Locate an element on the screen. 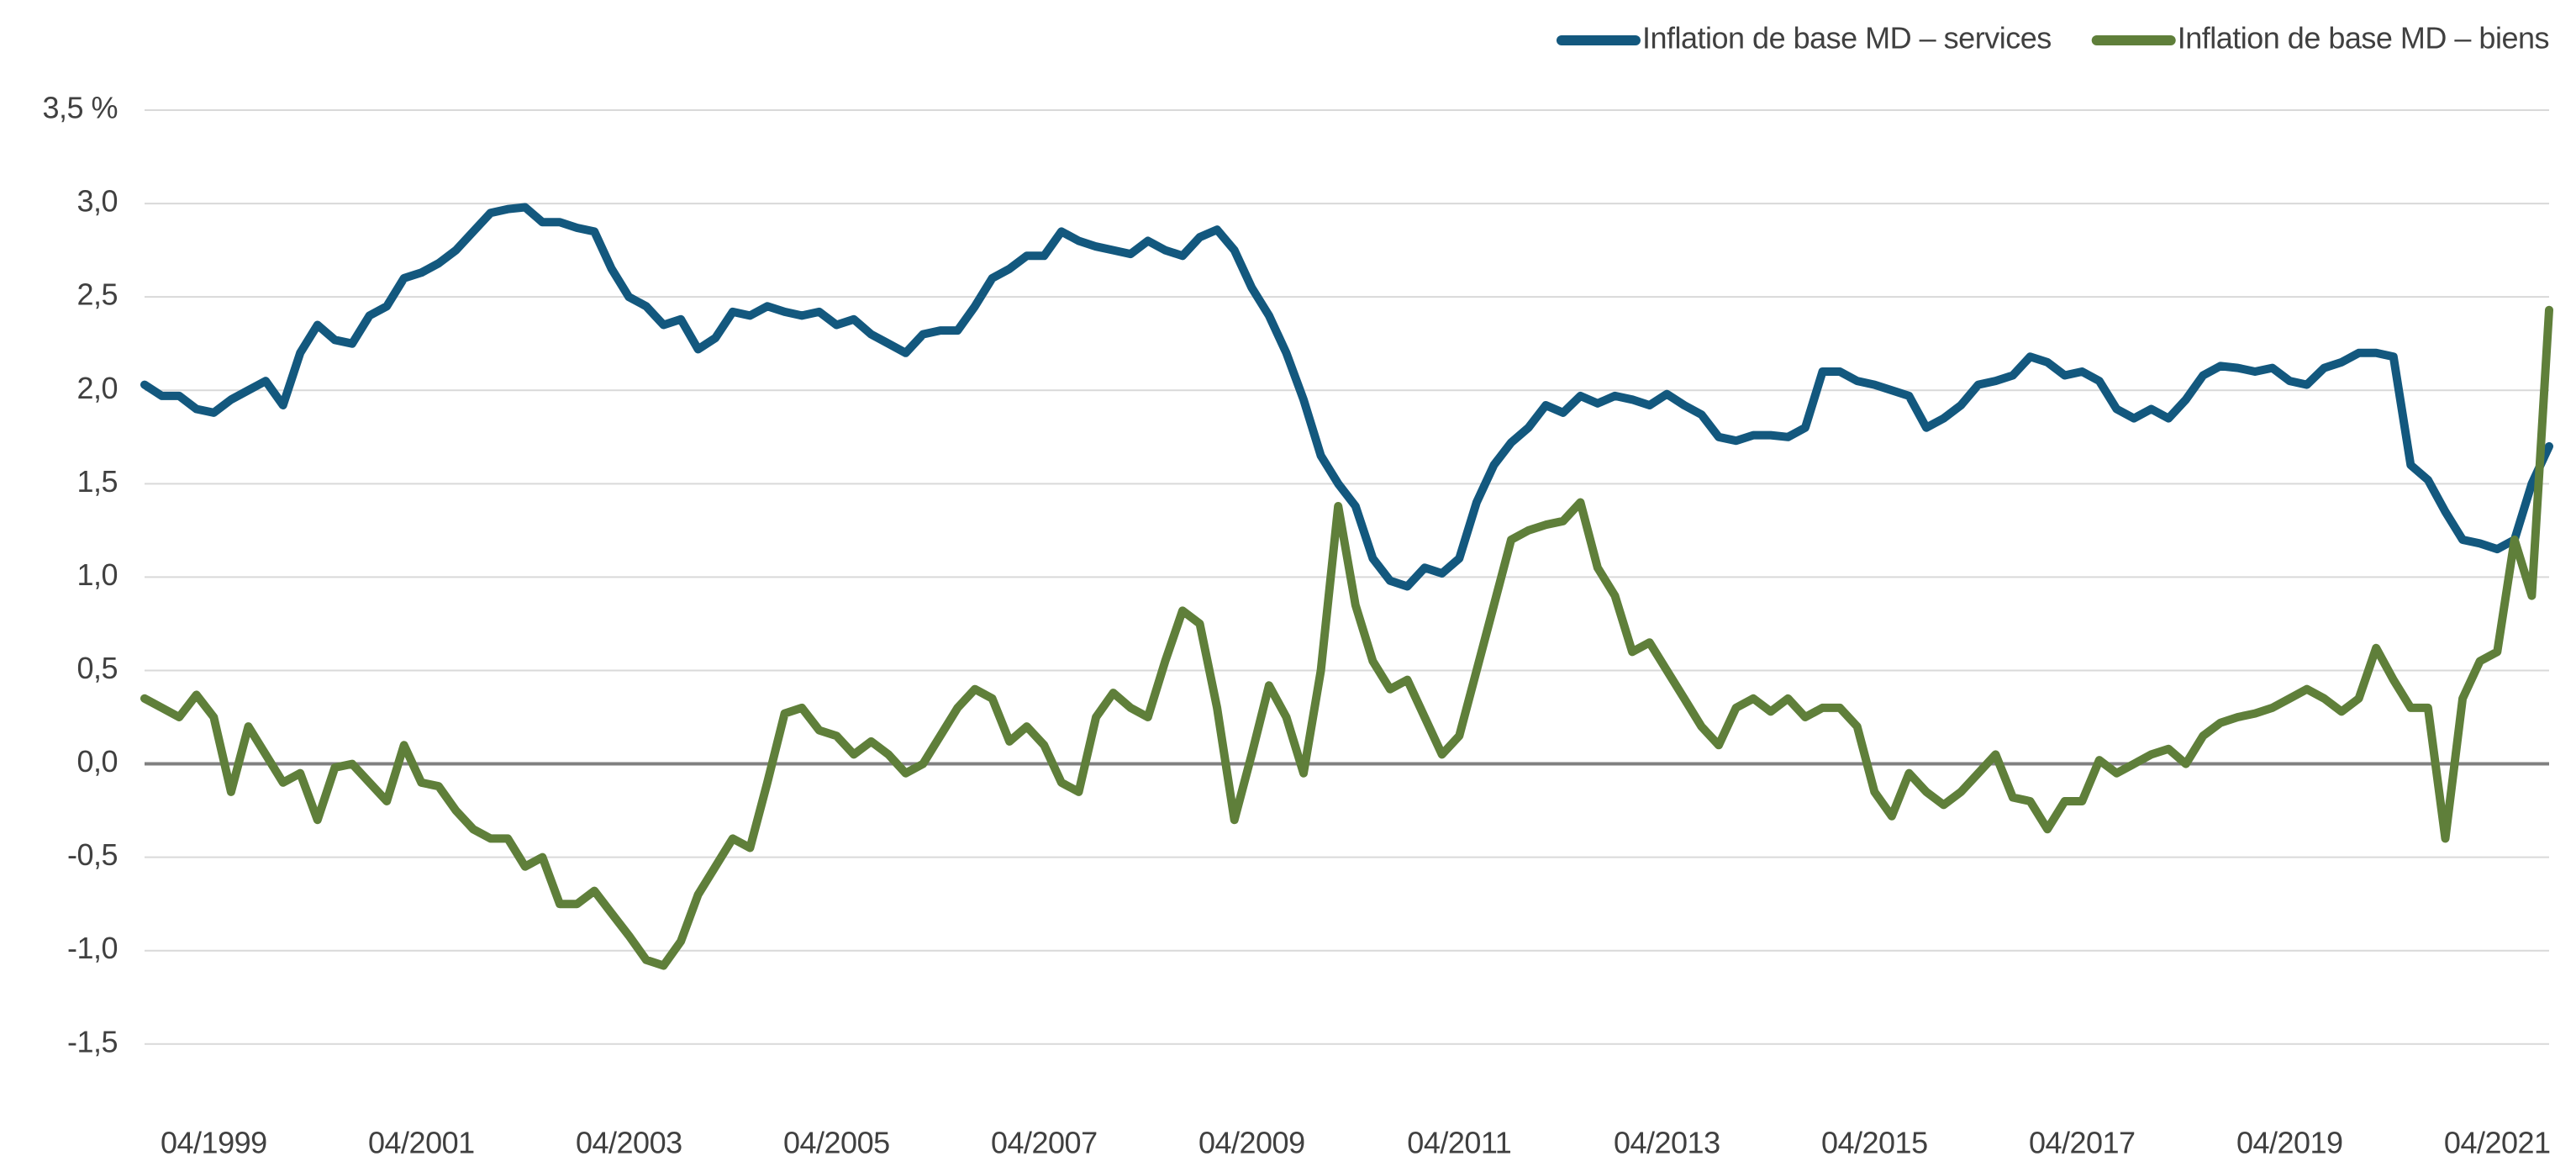 Image resolution: width=2576 pixels, height=1172 pixels. x-tick-label: 04/2021 is located at coordinates (2497, 1143).